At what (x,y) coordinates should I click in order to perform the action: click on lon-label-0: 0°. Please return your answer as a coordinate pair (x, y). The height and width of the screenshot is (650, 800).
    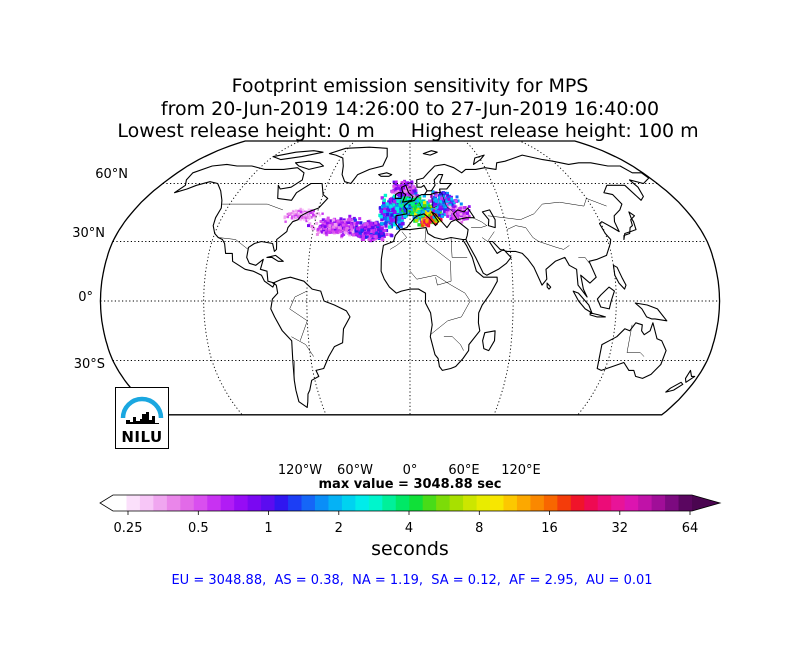
    Looking at the image, I should click on (410, 470).